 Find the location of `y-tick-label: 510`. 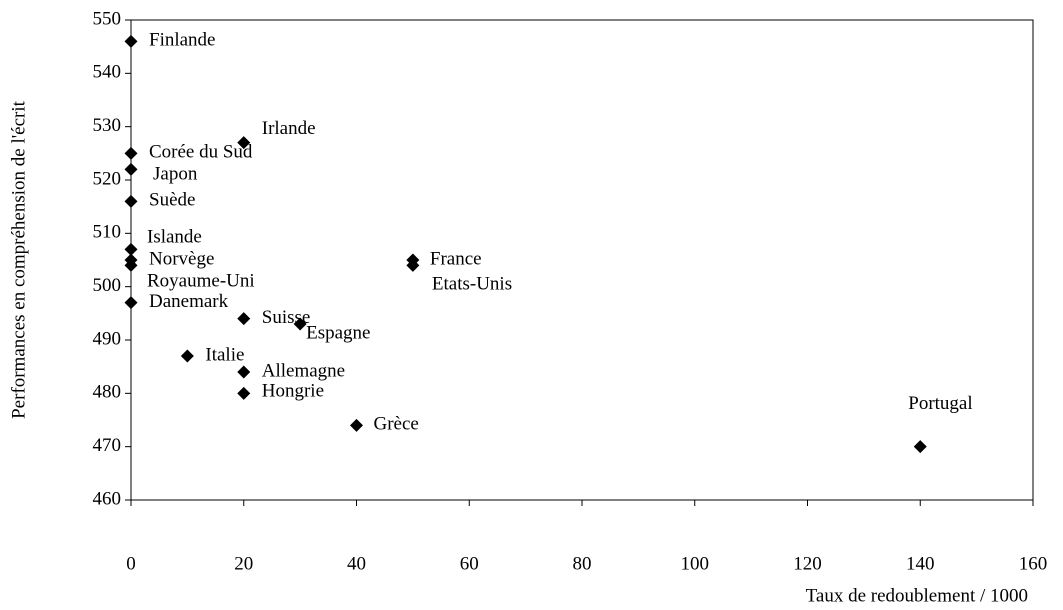

y-tick-label: 510 is located at coordinates (107, 232).